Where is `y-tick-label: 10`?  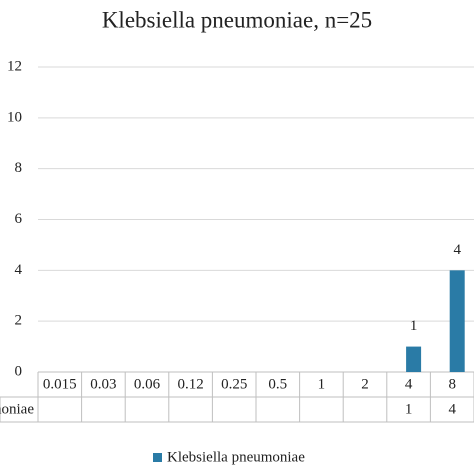 y-tick-label: 10 is located at coordinates (14, 117).